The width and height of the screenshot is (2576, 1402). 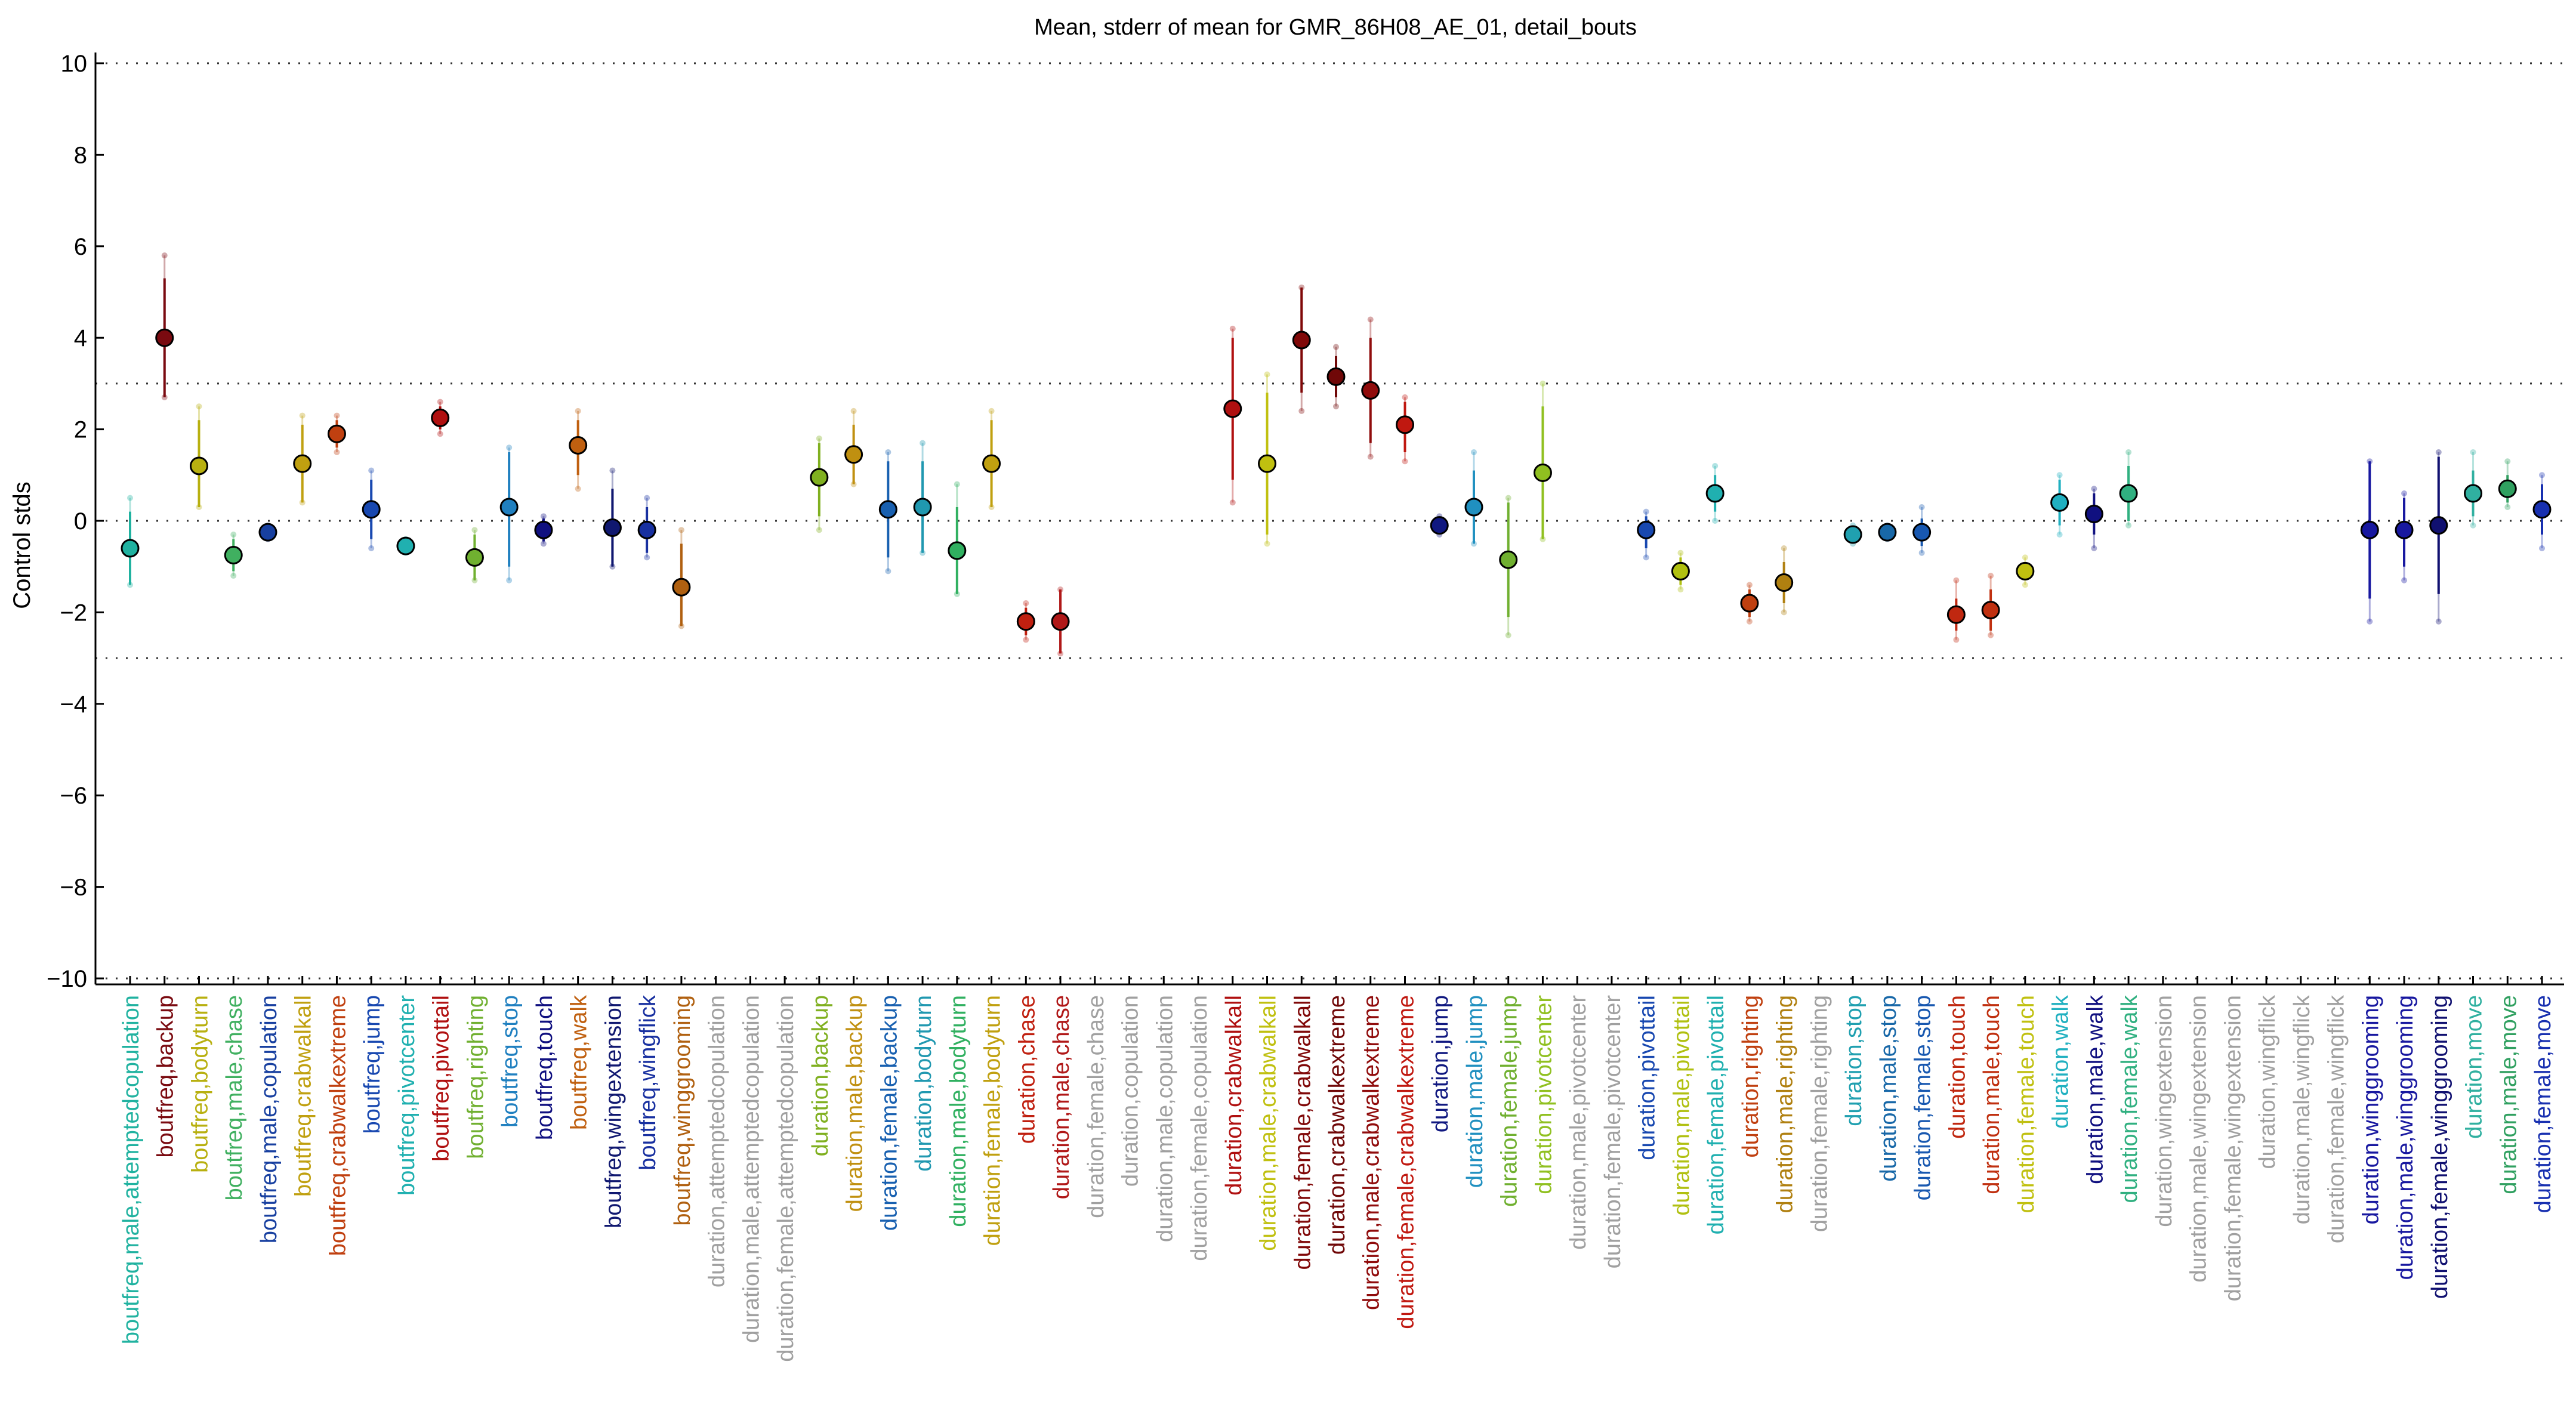 I want to click on x-tick-label: duration,female,move, so click(x=2543, y=1104).